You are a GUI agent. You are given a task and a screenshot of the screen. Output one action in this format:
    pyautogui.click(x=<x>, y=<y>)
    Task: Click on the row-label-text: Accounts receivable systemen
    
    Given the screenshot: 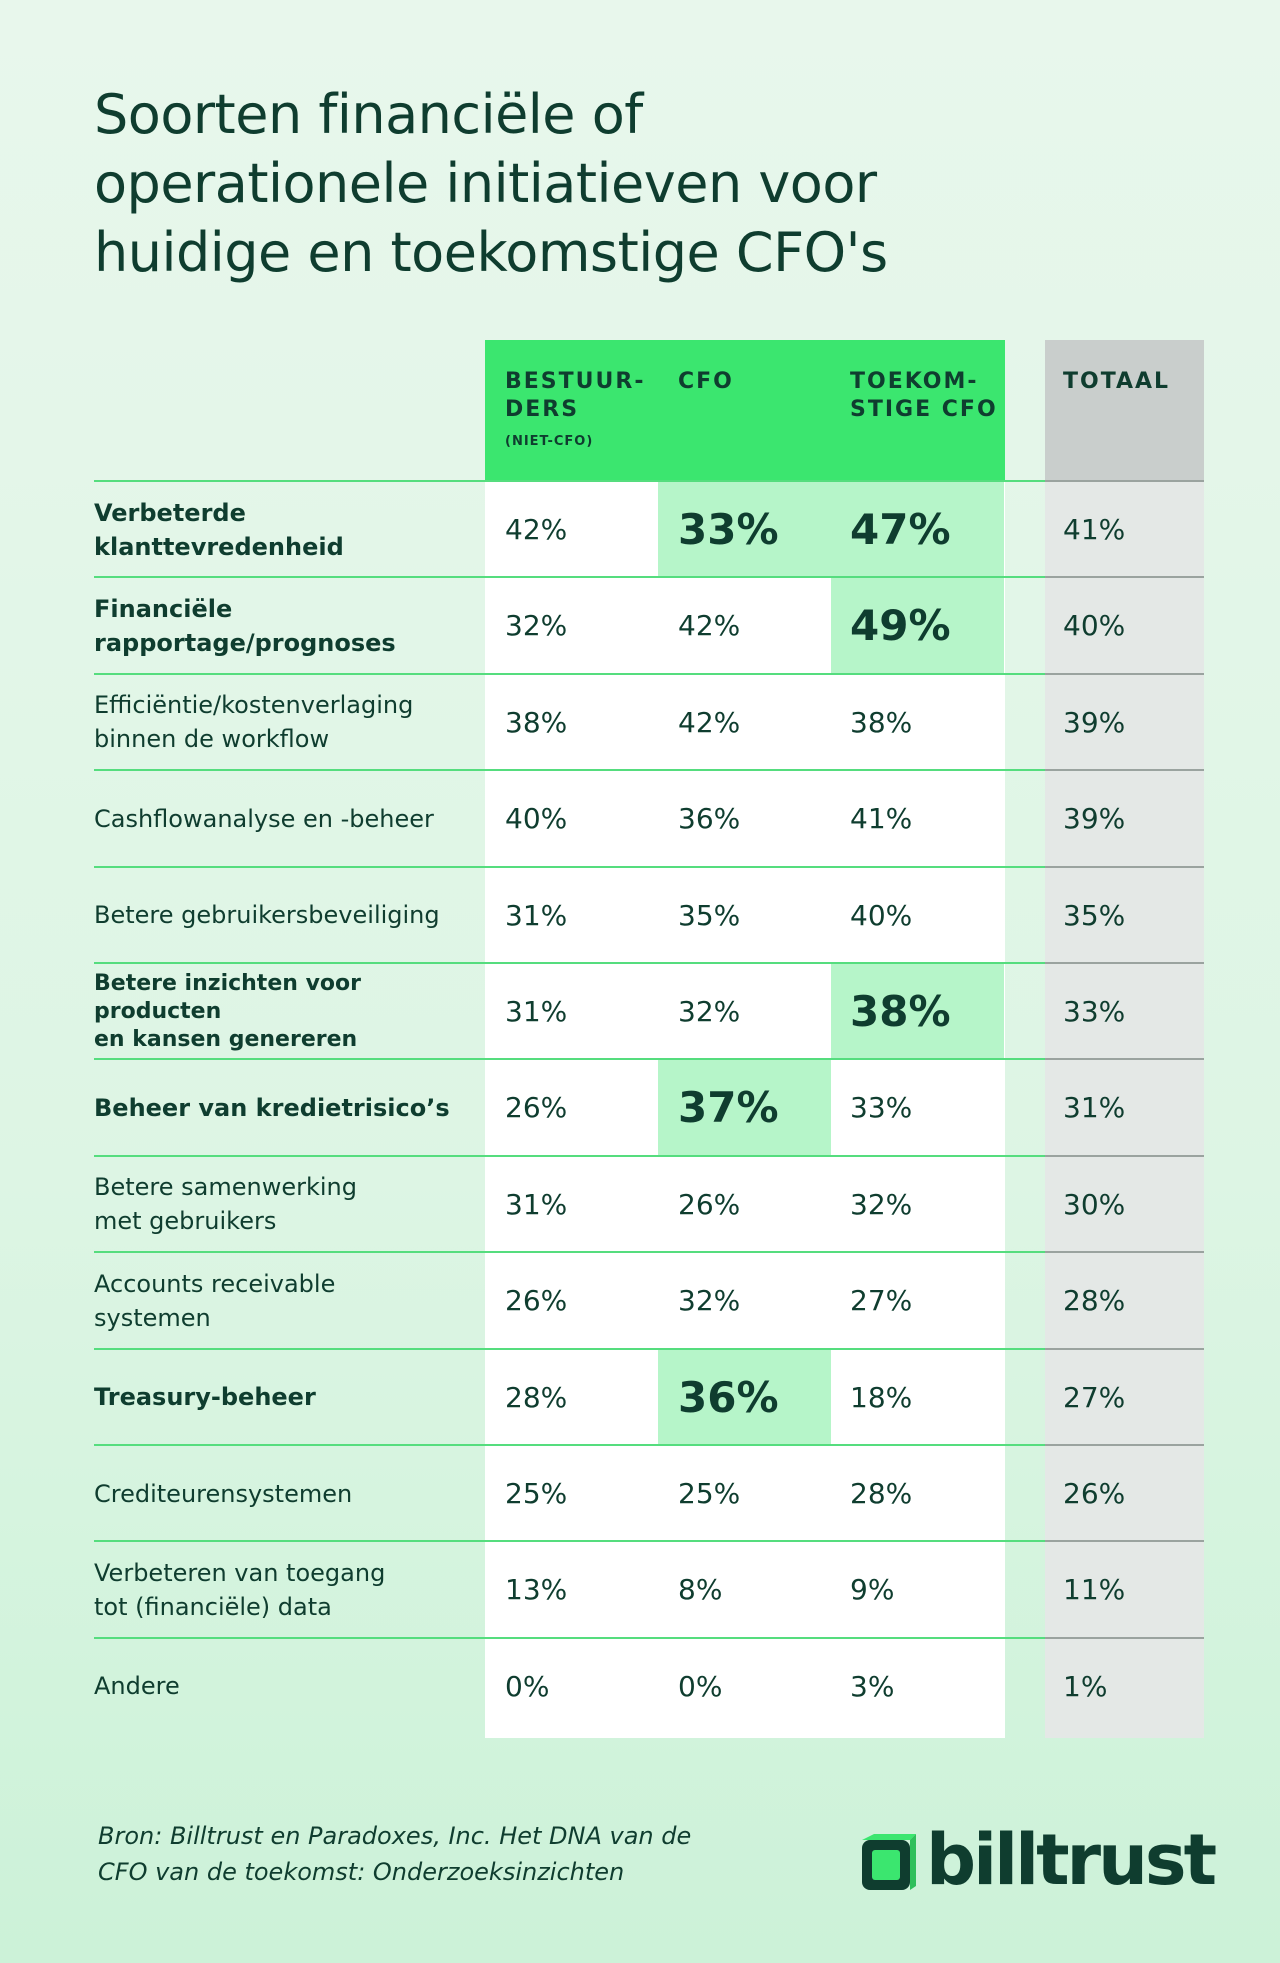 What is the action you would take?
    pyautogui.click(x=214, y=1301)
    